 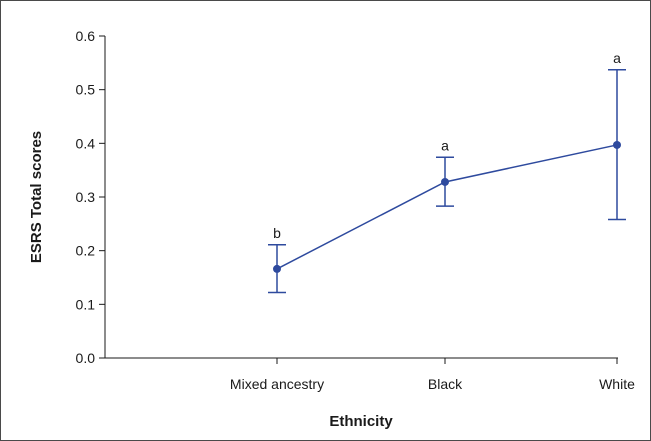 I want to click on y-ticks: 0.0 0.1 0.2 0.3 0.4 0.5 0.6, so click(x=90, y=197).